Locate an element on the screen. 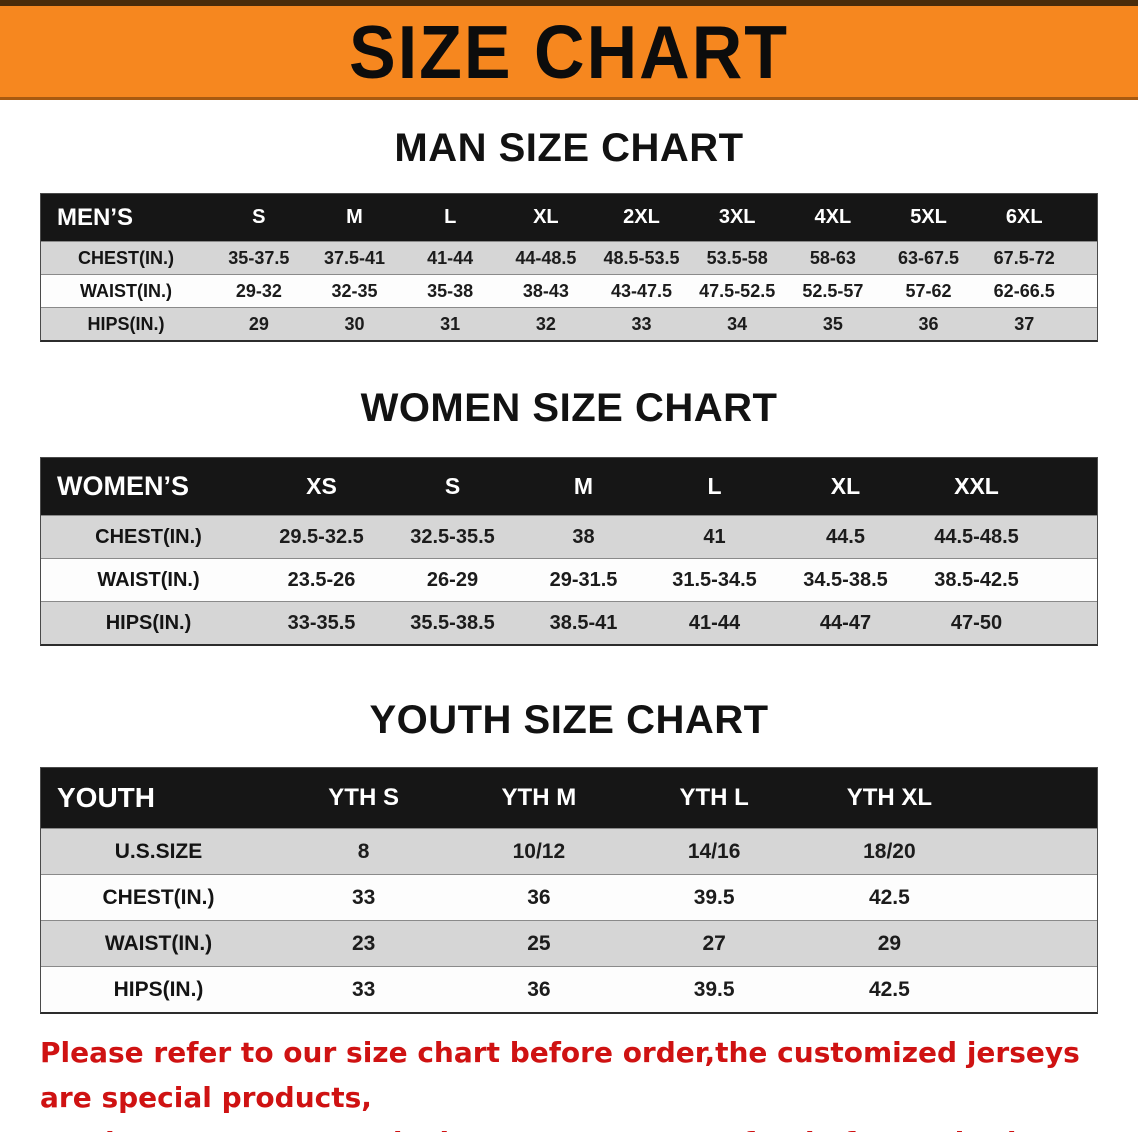 This screenshot has height=1132, width=1138. size-table-corner-label: YOUTH is located at coordinates (106, 797).